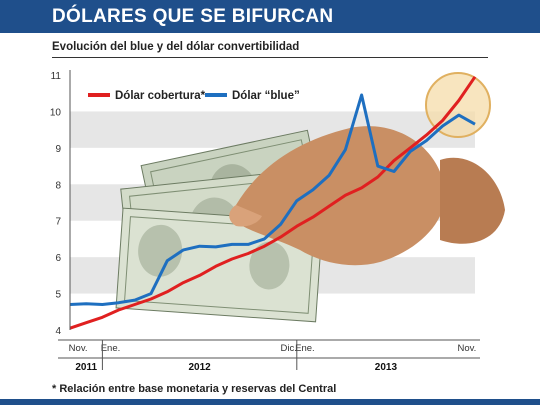  Describe the element at coordinates (58, 295) in the screenshot. I see `y-tick-label: 5` at that location.